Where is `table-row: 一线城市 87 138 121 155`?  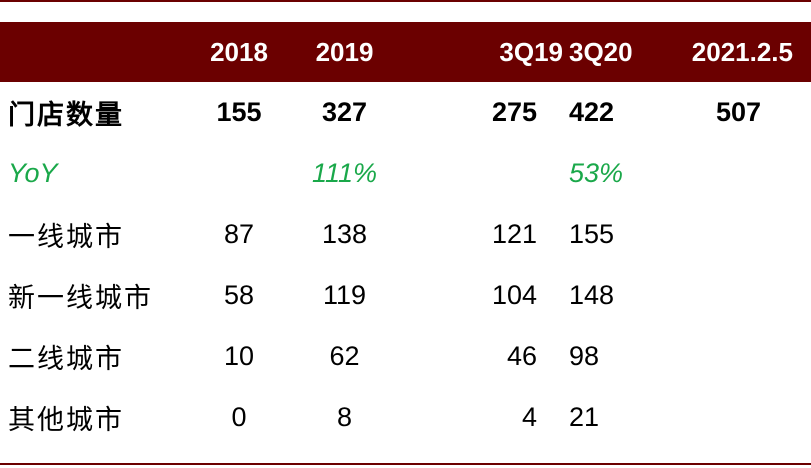
table-row: 一线城市 87 138 121 155 is located at coordinates (405, 234).